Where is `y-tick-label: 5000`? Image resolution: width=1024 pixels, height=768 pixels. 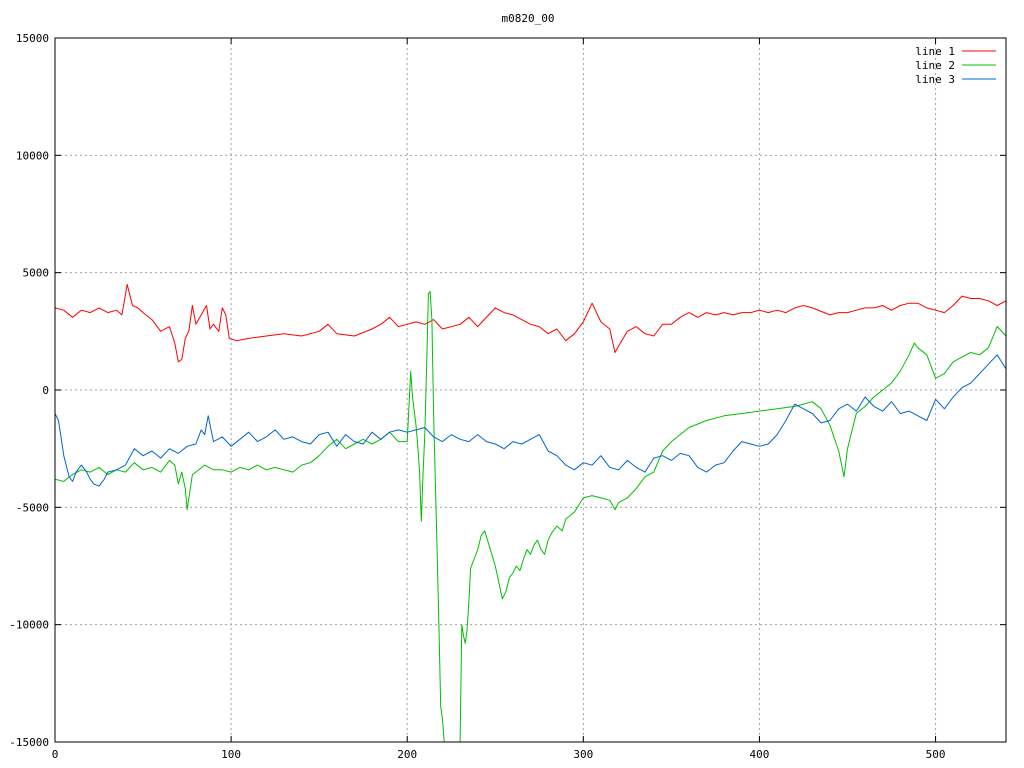 y-tick-label: 5000 is located at coordinates (36, 273).